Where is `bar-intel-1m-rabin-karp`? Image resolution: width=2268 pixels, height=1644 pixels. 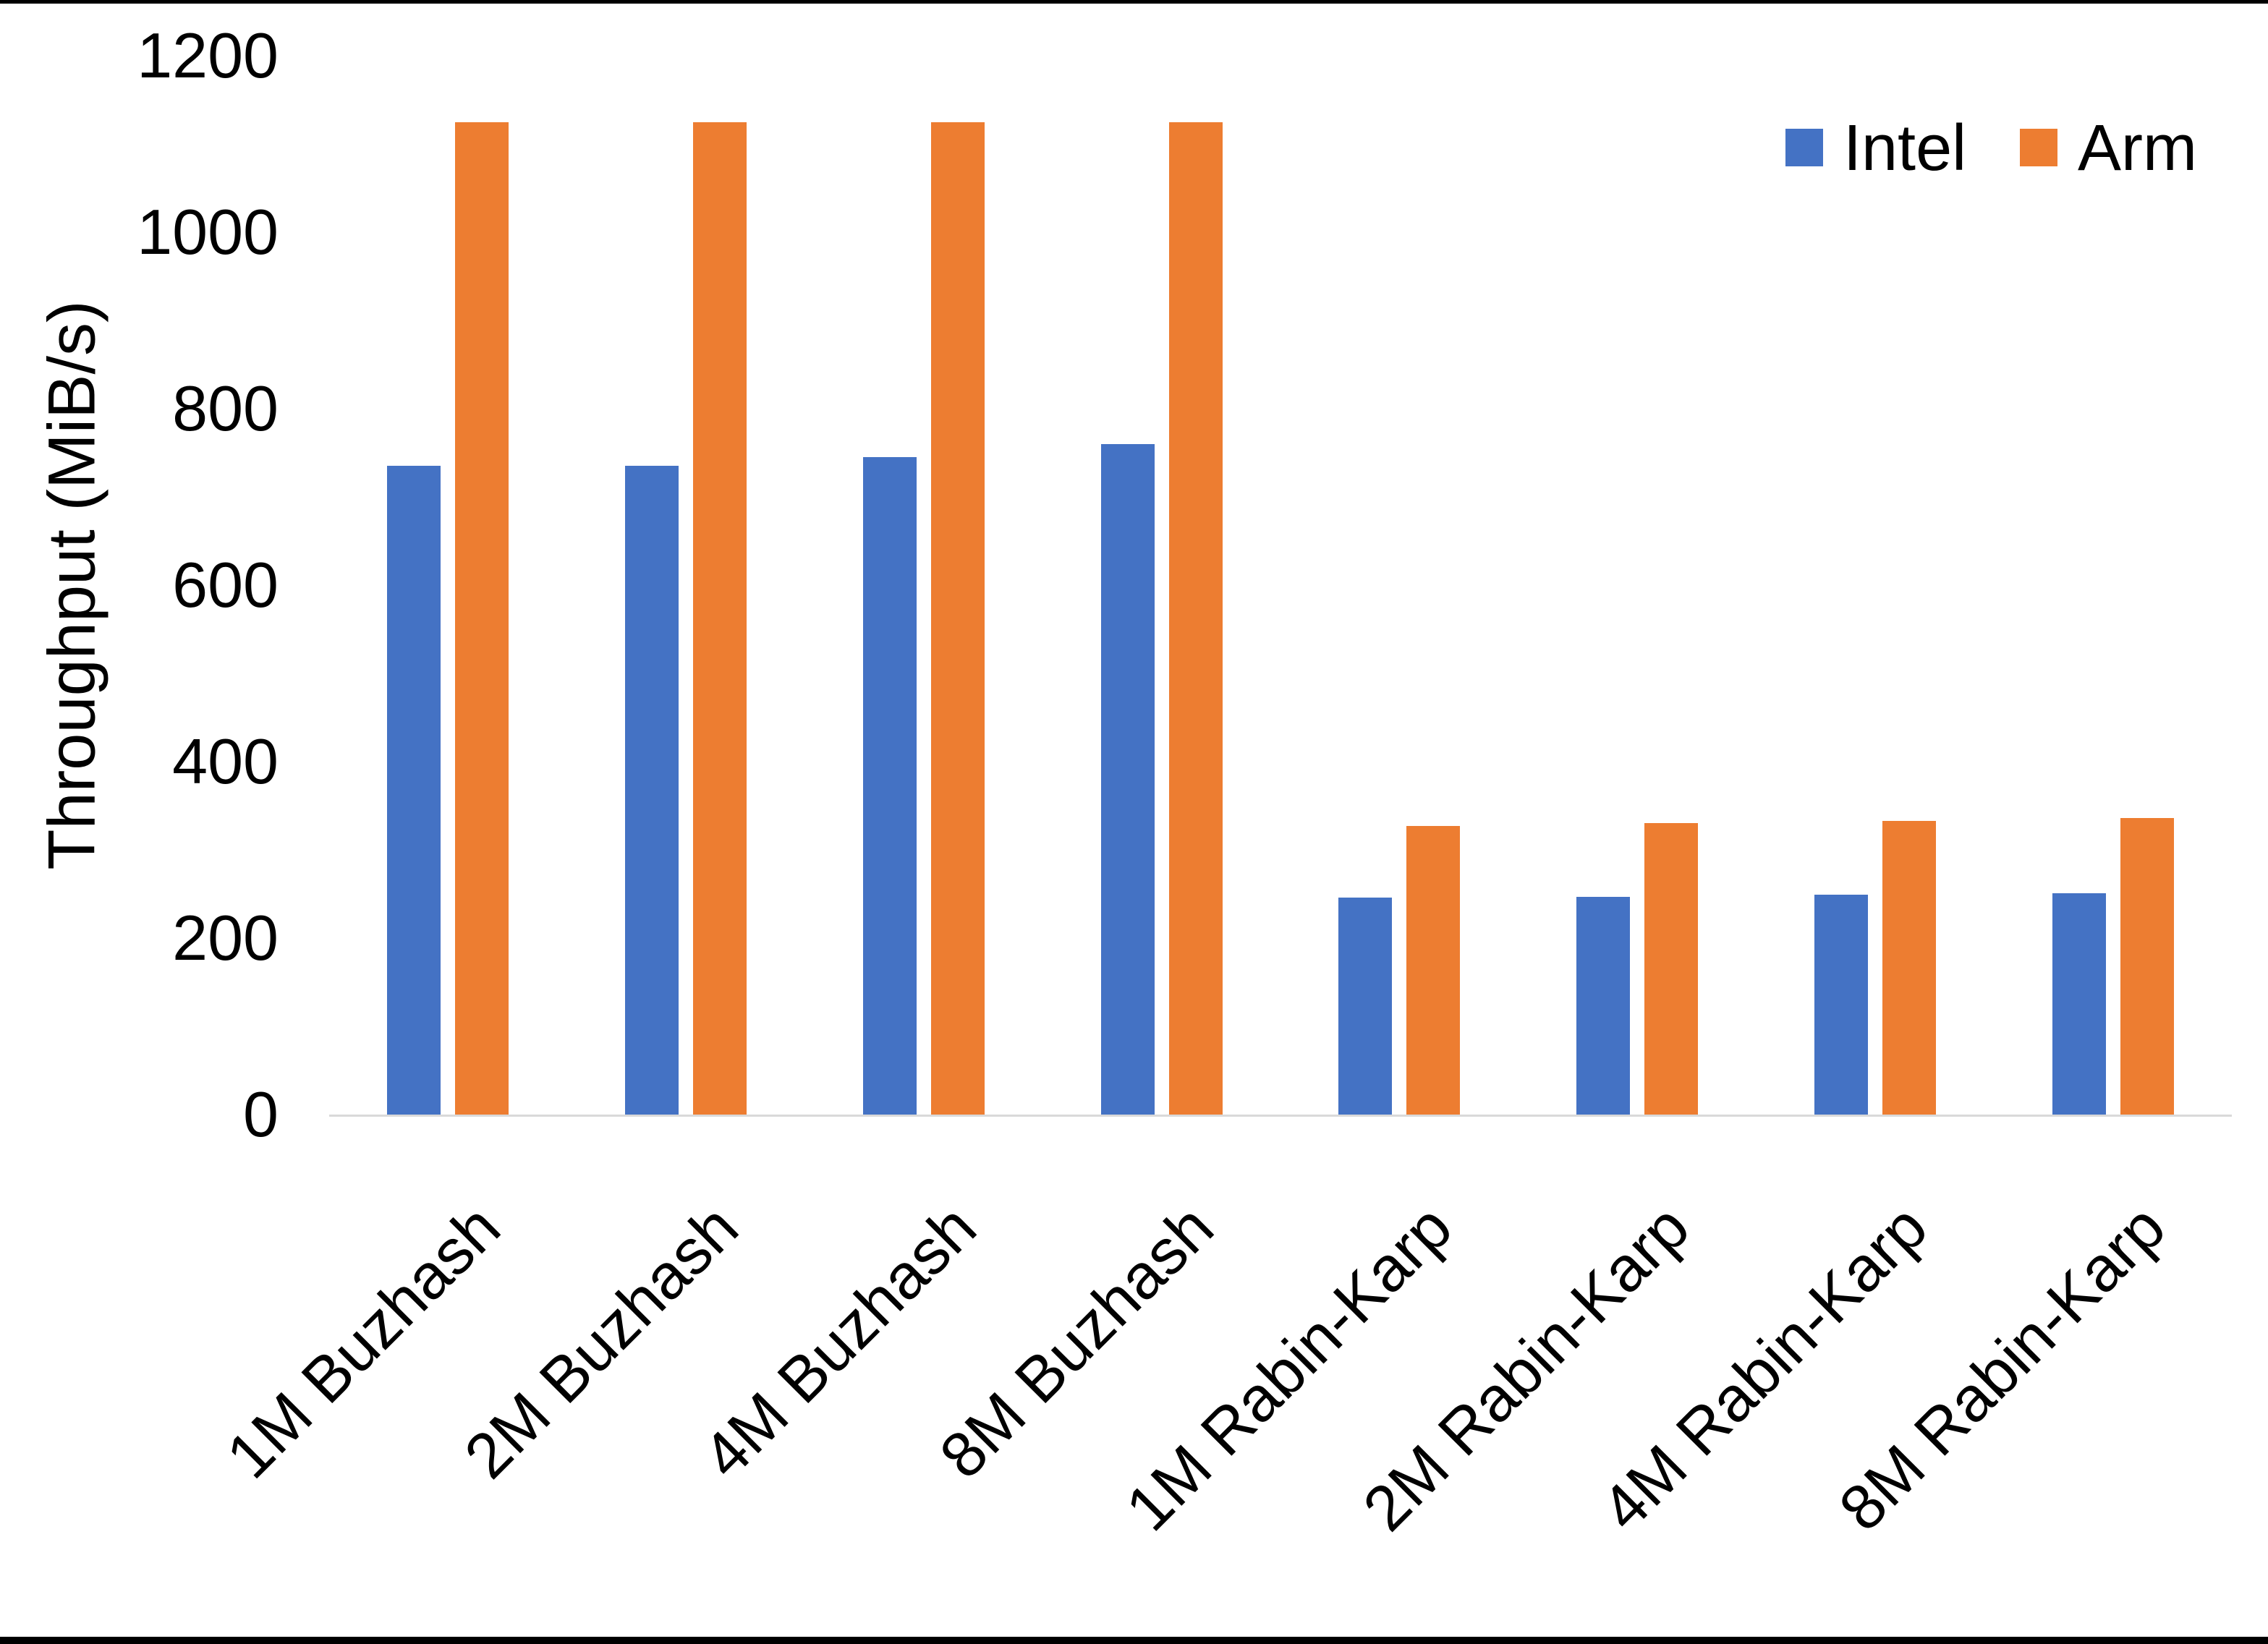 bar-intel-1m-rabin-karp is located at coordinates (1365, 1006).